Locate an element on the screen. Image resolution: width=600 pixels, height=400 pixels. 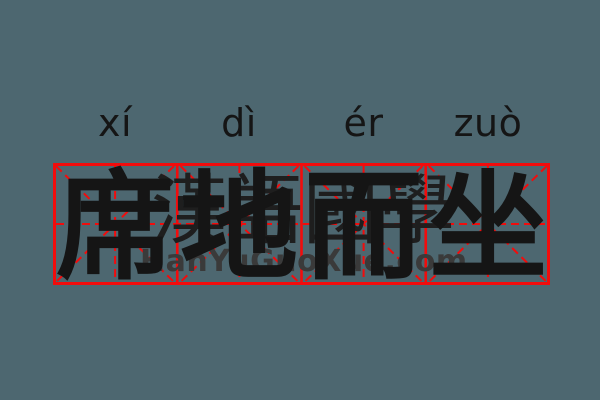
pinyin-syllable-4: zuò is located at coordinates (488, 123).